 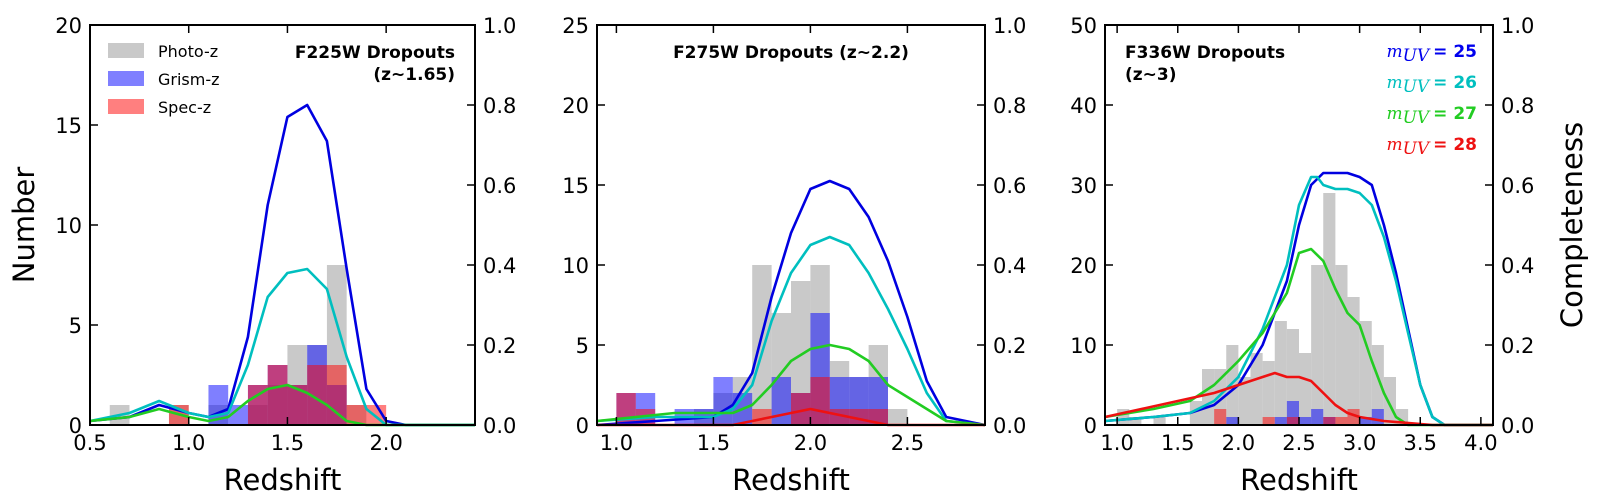 What do you see at coordinates (1151, 75) in the screenshot?
I see `panel-subtitle: (z~3)` at bounding box center [1151, 75].